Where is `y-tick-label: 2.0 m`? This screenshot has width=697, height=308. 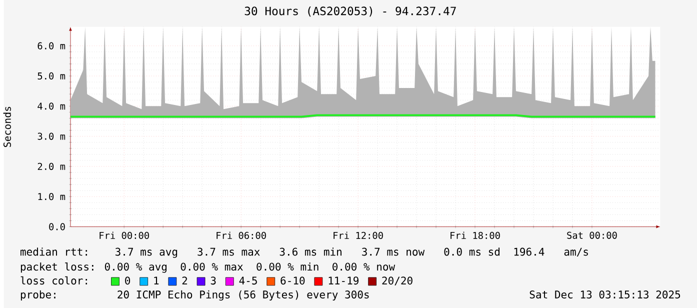 y-tick-label: 2.0 m is located at coordinates (52, 166).